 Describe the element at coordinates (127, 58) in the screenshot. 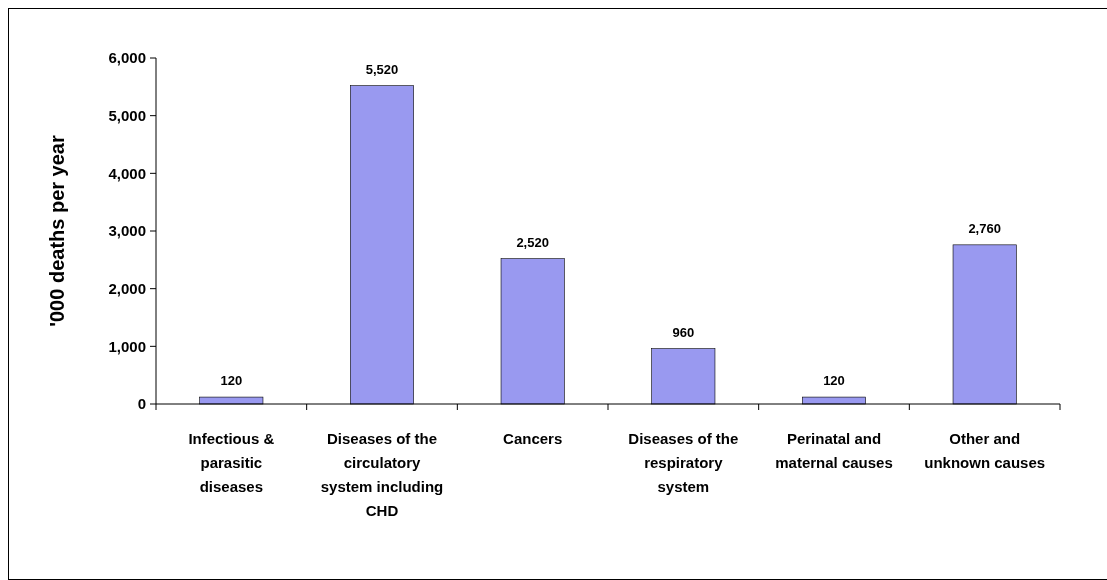

I see `y-tick-label: 6,000` at that location.